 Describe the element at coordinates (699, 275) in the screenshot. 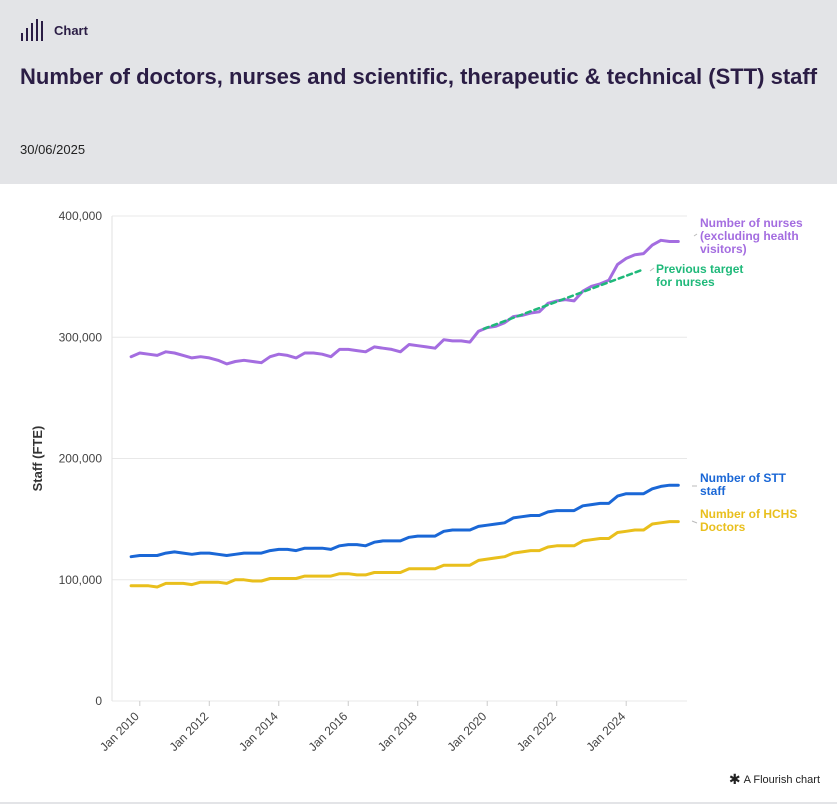

I see `previous-target-for-nurses-label: Previous target for nurses` at that location.